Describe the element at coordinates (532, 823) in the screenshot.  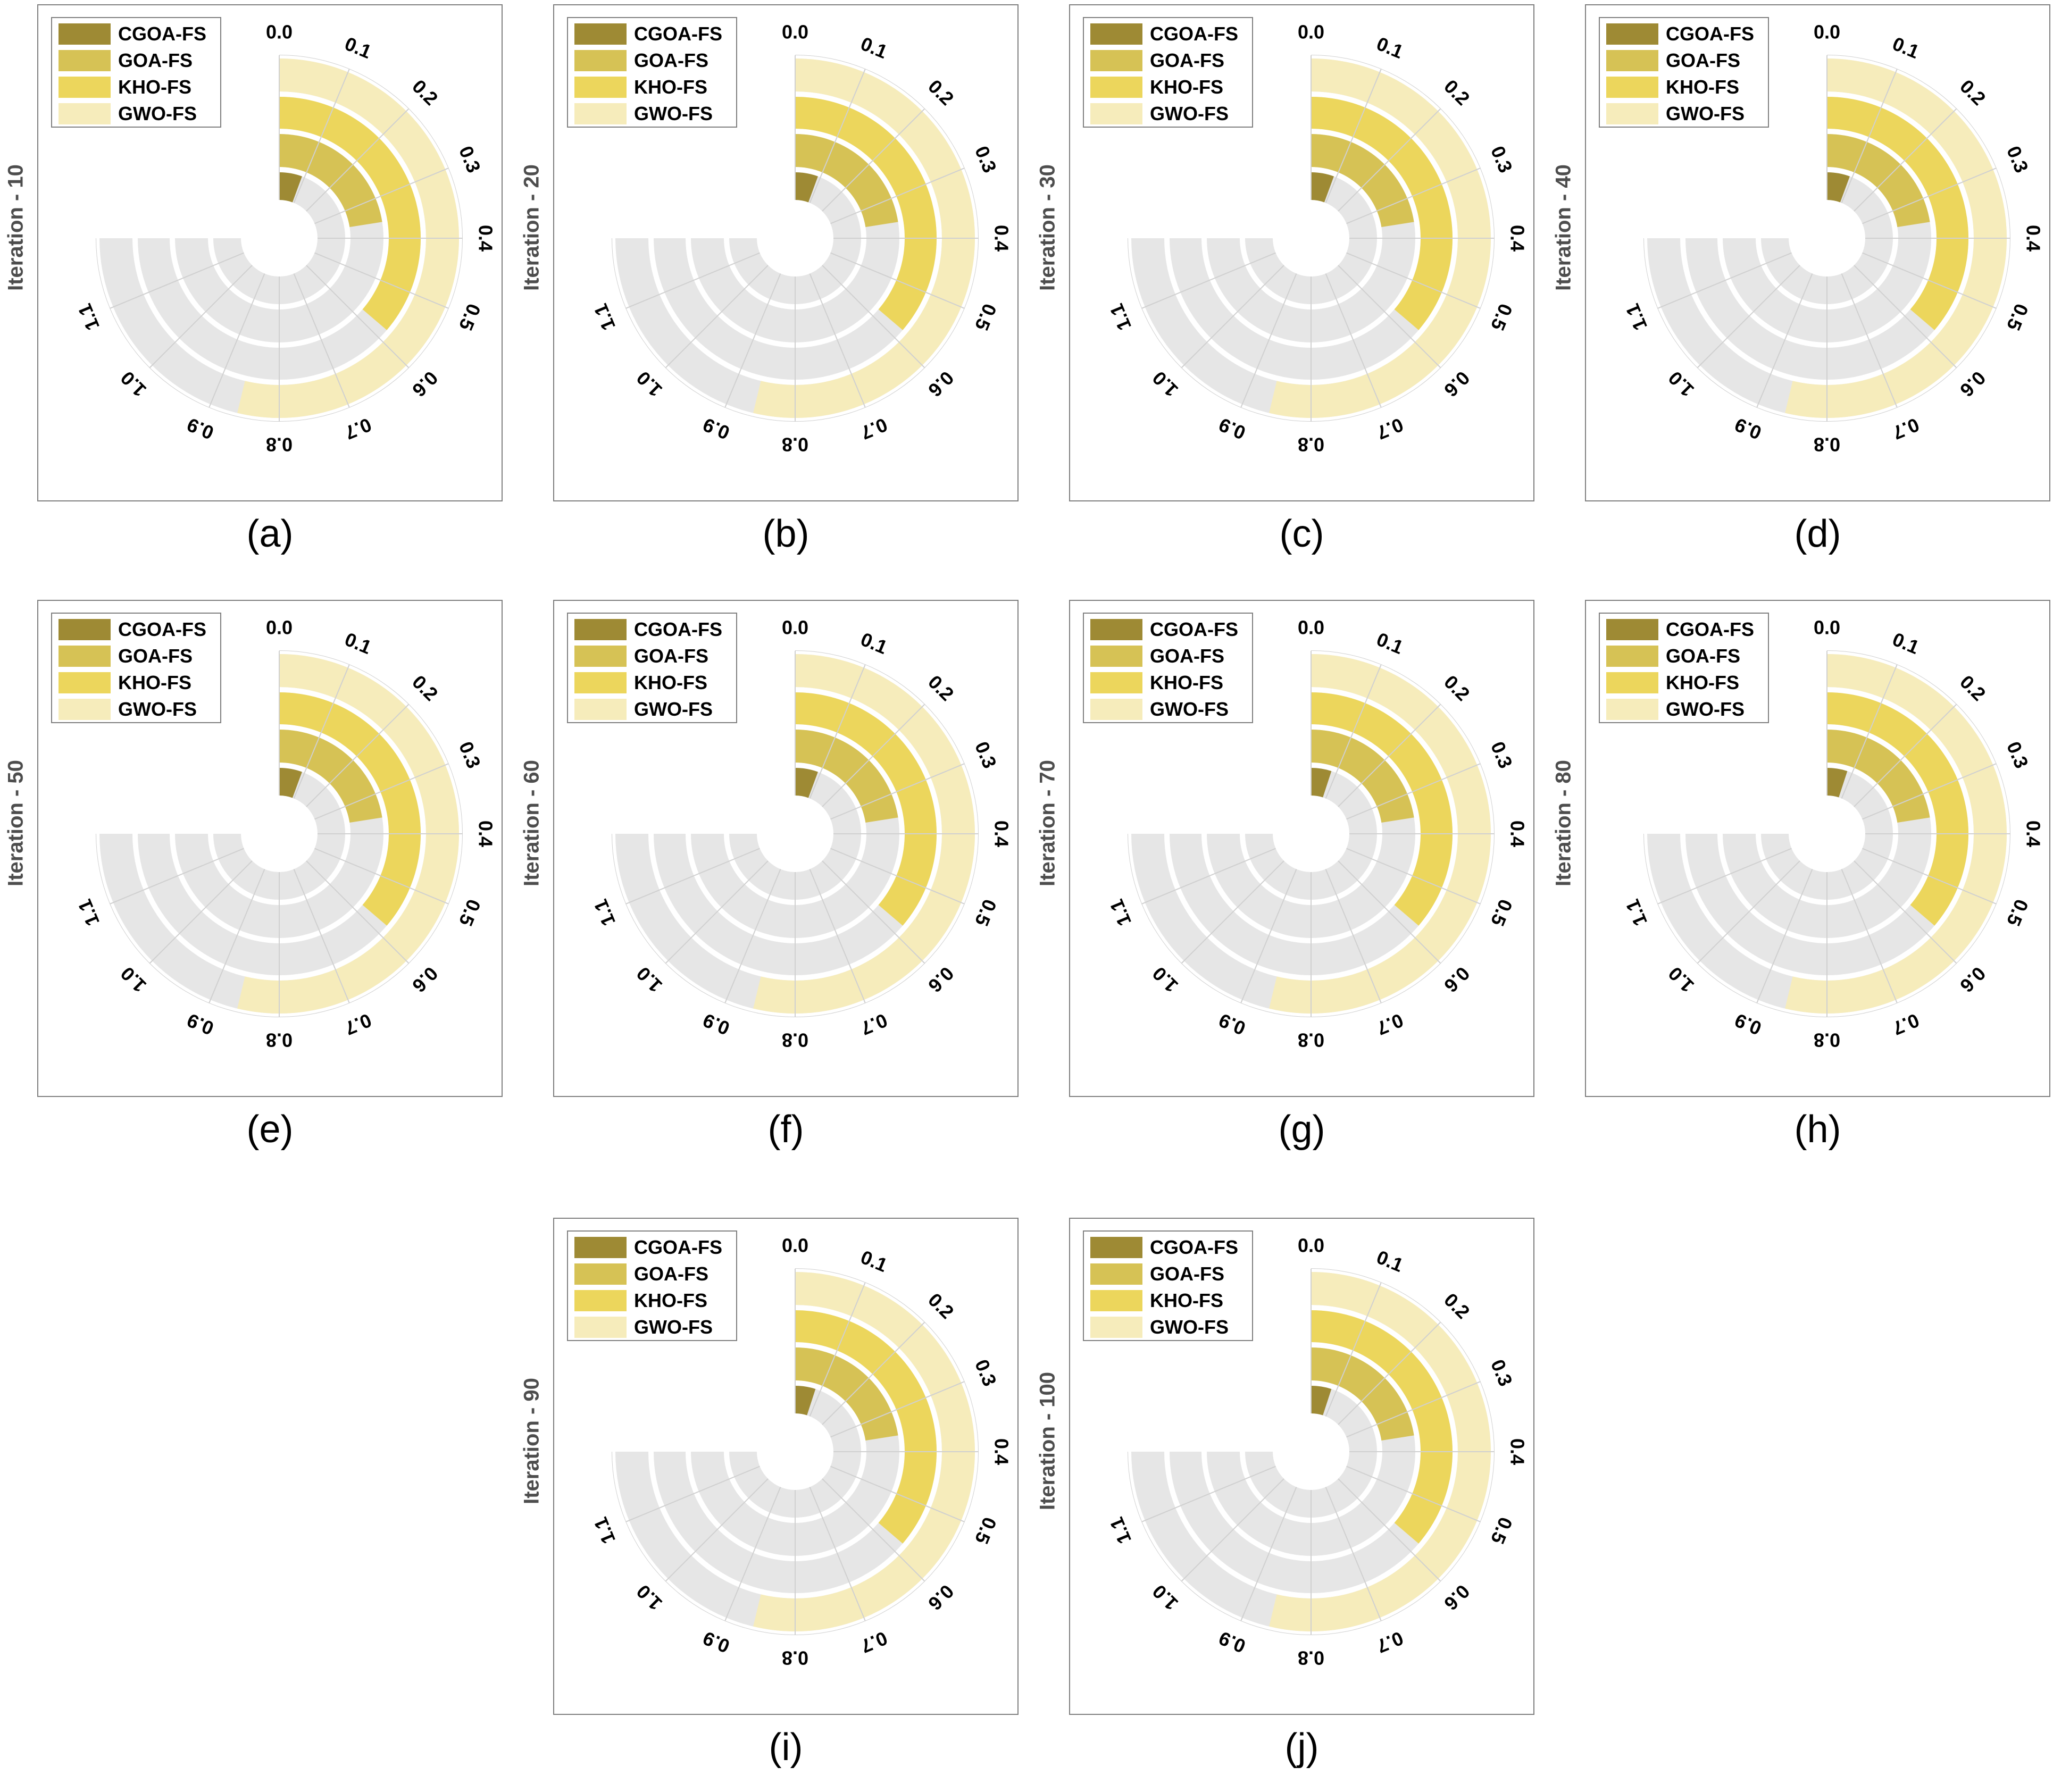
I see `y-axis-label: Iteration - 60` at that location.